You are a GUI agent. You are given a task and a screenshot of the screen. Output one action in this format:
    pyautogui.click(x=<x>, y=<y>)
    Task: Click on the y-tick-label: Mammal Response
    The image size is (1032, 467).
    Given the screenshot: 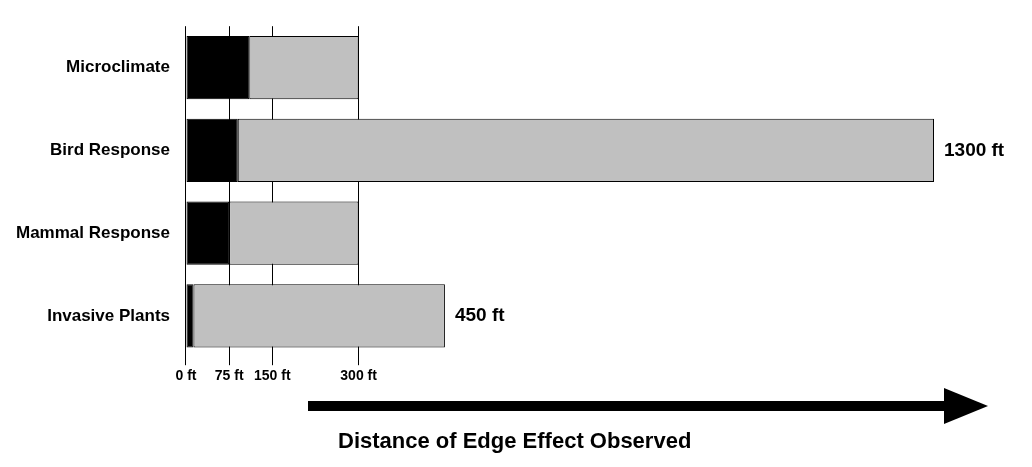 What is the action you would take?
    pyautogui.click(x=93, y=232)
    